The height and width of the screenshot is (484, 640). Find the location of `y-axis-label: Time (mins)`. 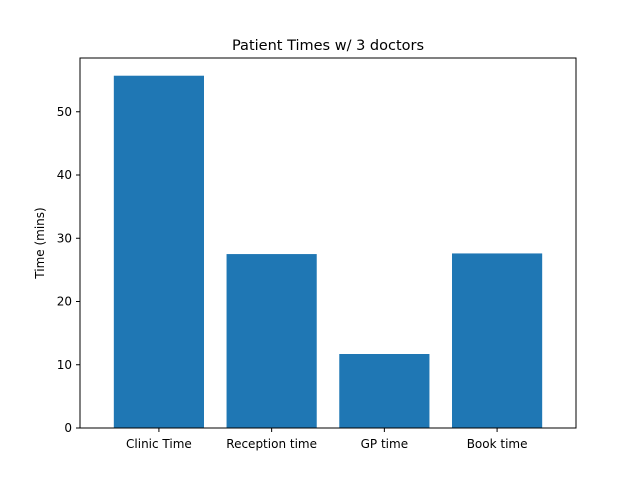

y-axis-label: Time (mins) is located at coordinates (40, 243).